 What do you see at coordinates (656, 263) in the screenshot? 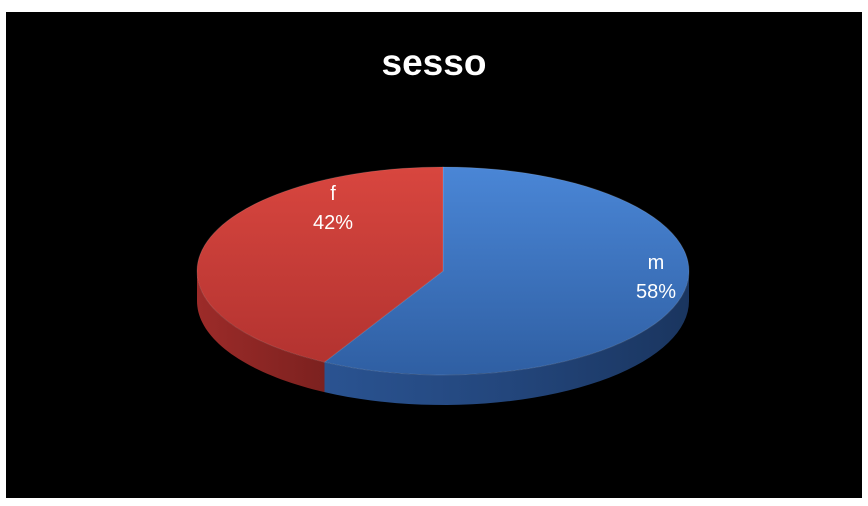
I see `data-label-name-m: m` at bounding box center [656, 263].